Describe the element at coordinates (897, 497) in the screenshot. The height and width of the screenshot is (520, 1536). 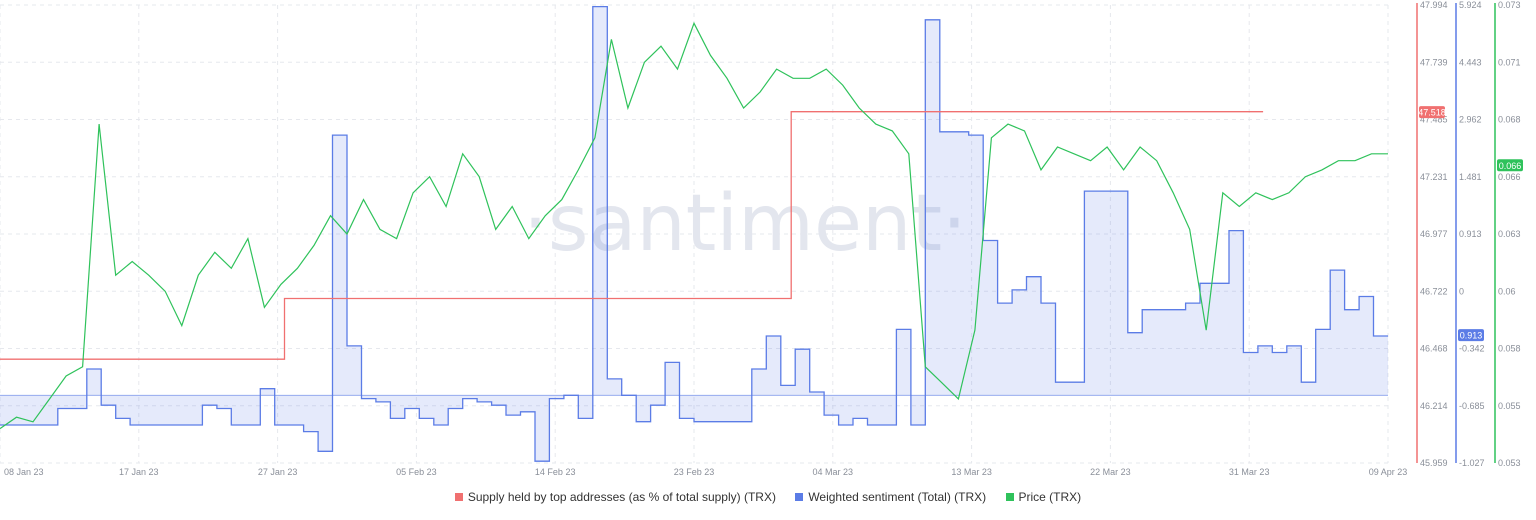
I see `legend-label-sentiment: Weighted sentiment (Total) (TRX)` at that location.